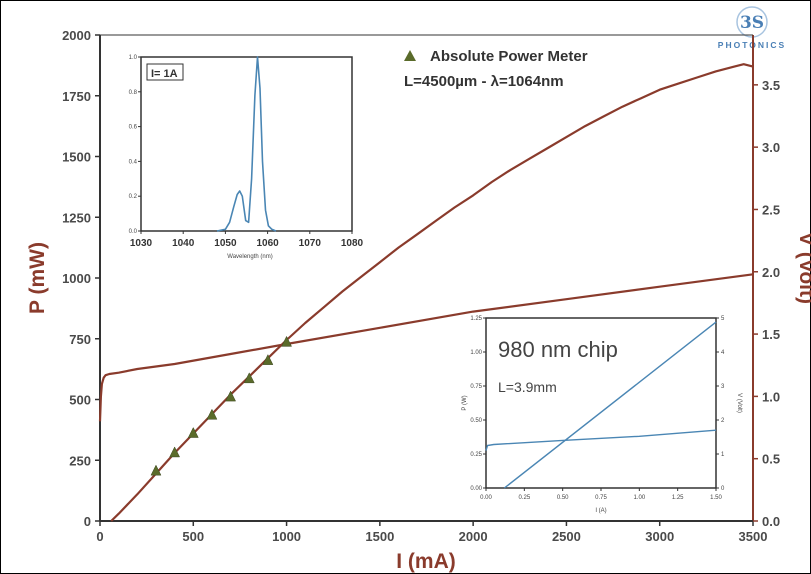 This screenshot has width=811, height=574. What do you see at coordinates (752, 23) in the screenshot?
I see `logo-mark: 3S` at bounding box center [752, 23].